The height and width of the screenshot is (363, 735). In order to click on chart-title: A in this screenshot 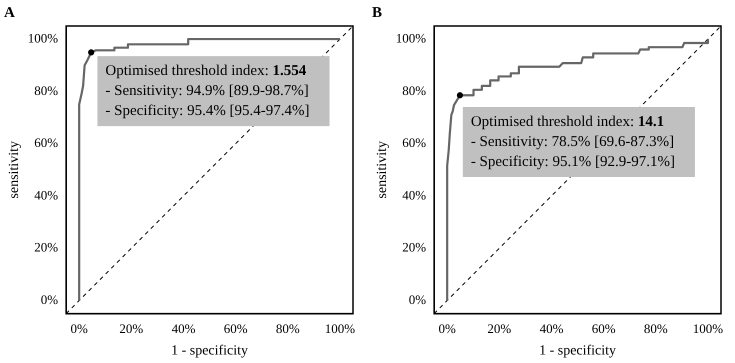, I will do `click(9, 12)`.